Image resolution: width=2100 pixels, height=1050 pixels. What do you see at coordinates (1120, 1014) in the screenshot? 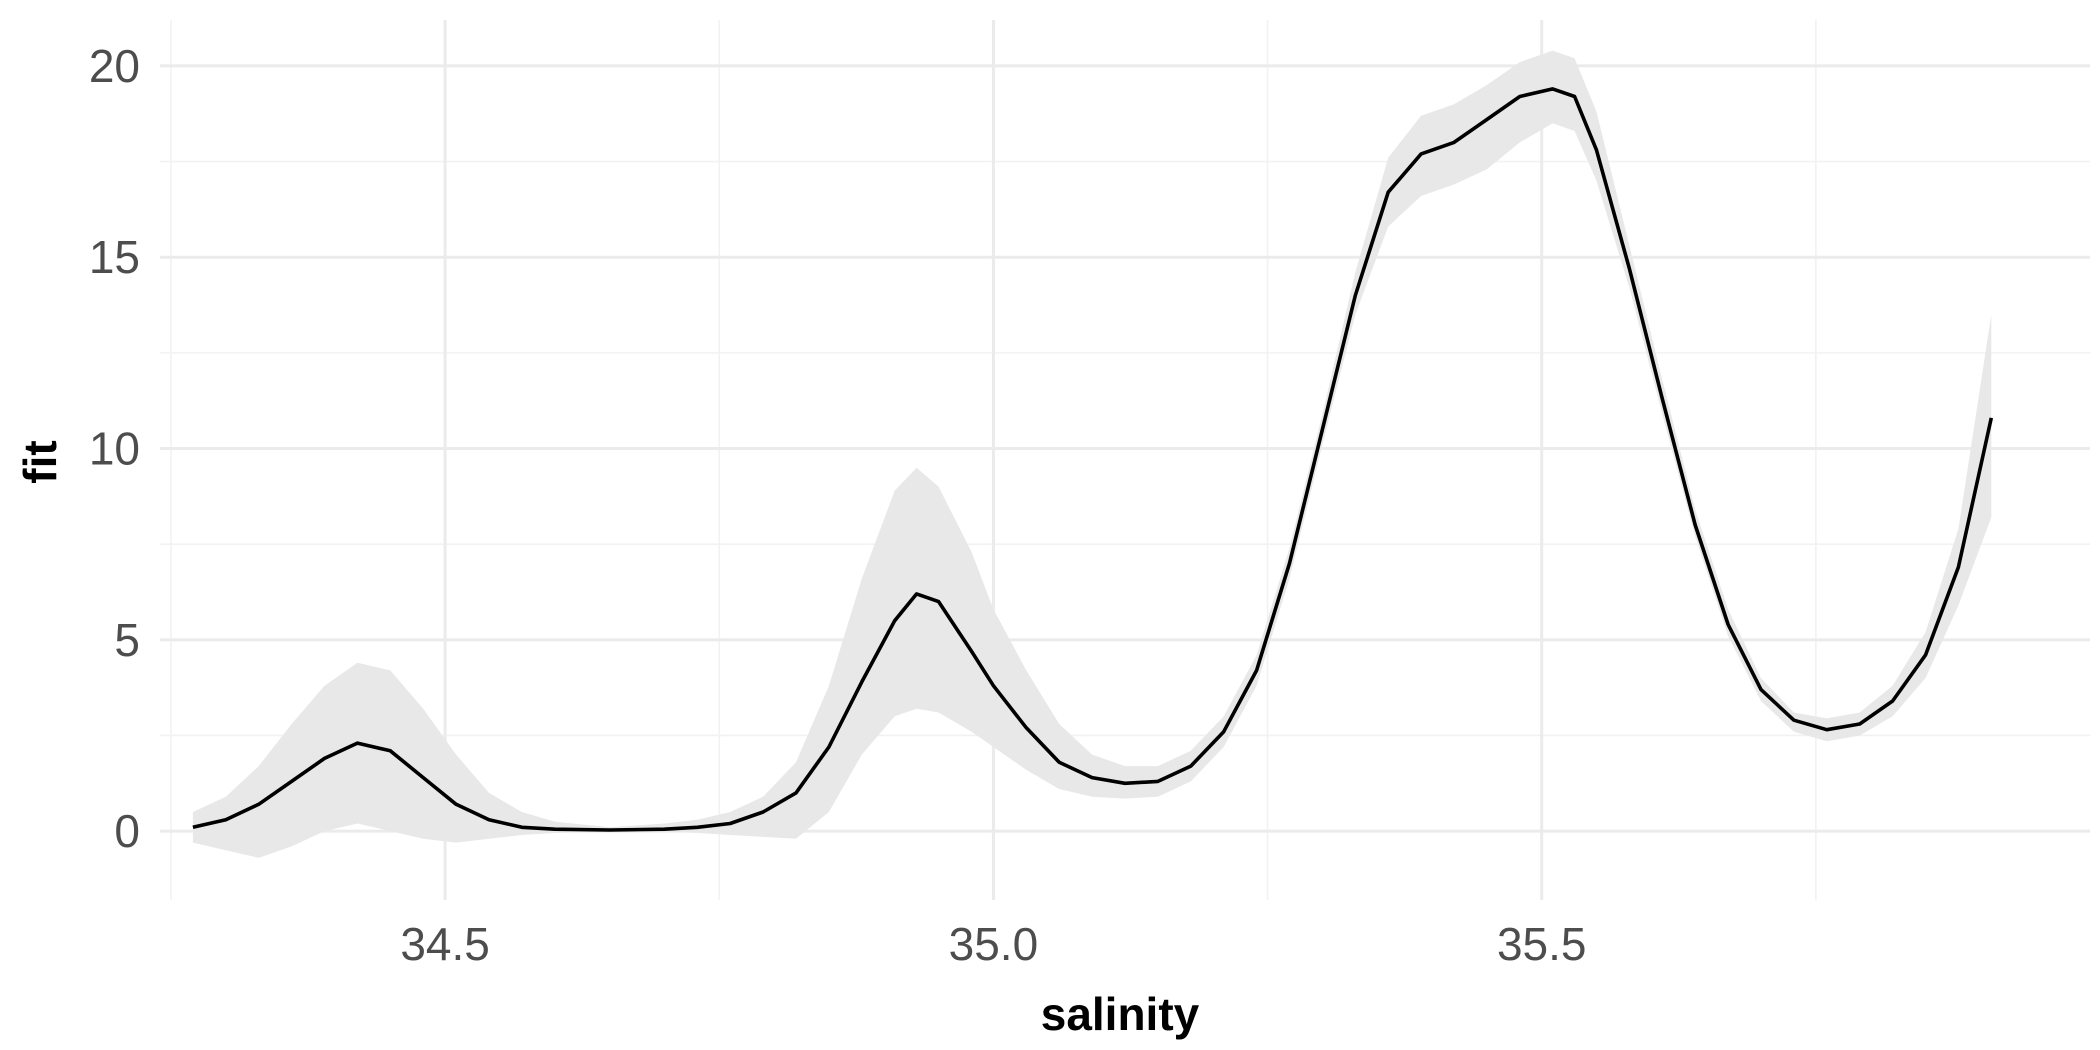
I see `x-axis-title: salinity` at bounding box center [1120, 1014].